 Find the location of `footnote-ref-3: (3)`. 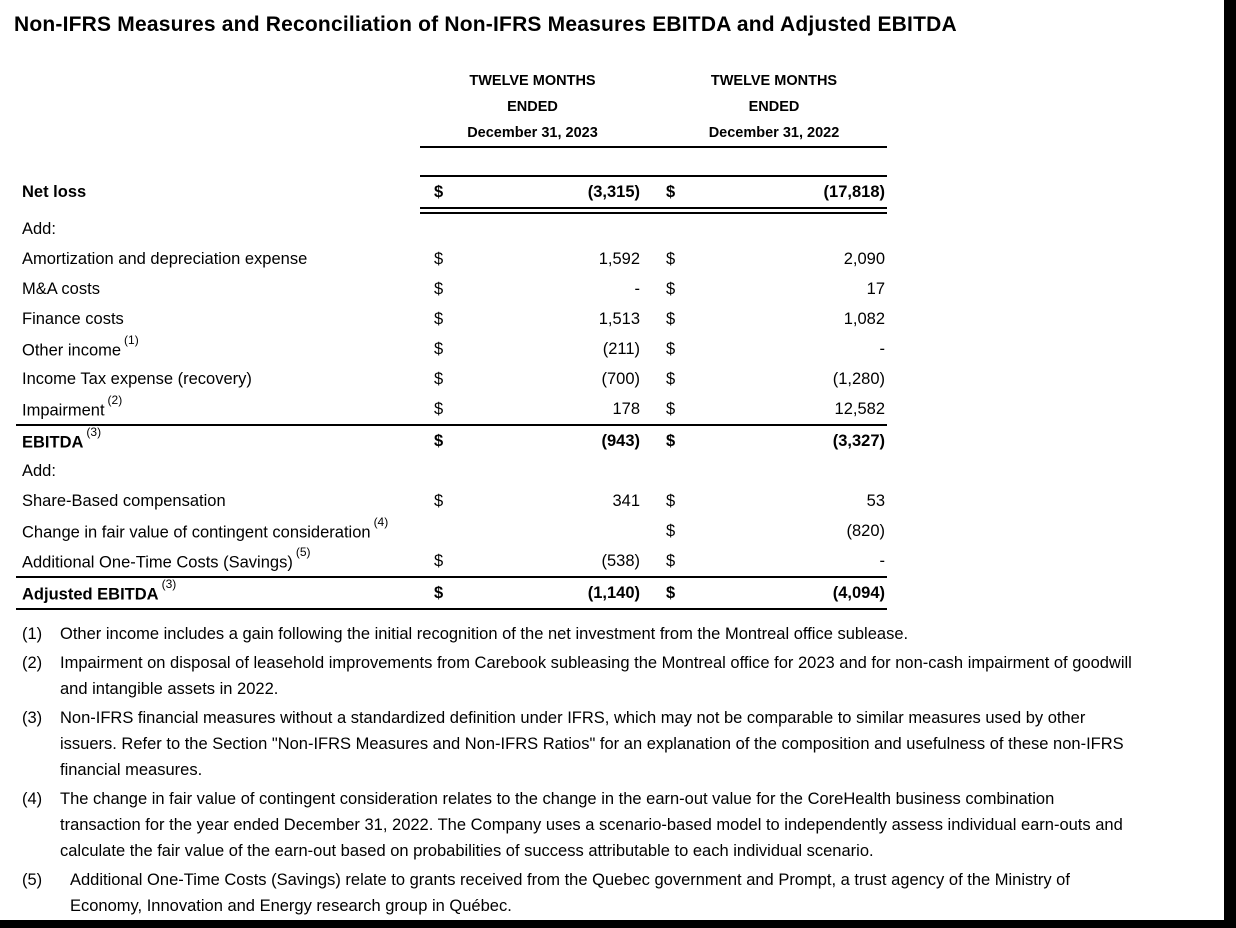

footnote-ref-3: (3) is located at coordinates (169, 583).